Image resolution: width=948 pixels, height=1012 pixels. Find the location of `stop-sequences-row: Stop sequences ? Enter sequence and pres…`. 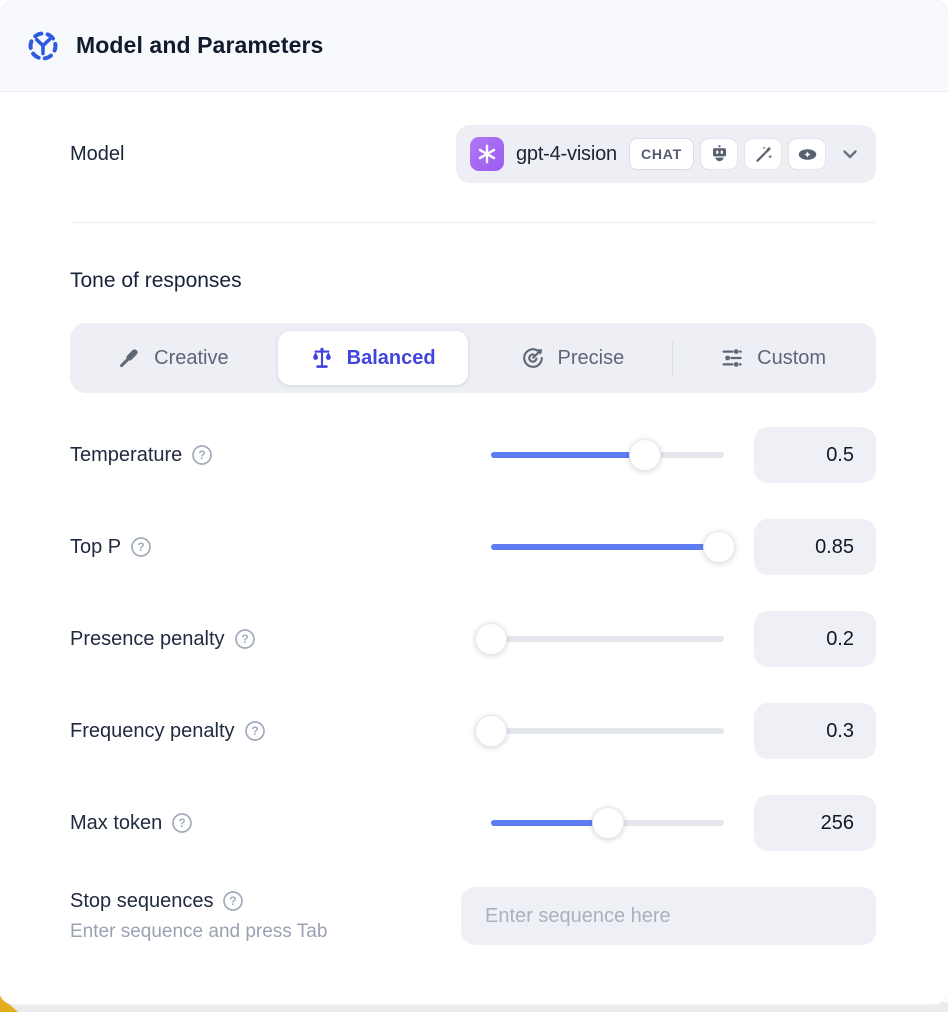

stop-sequences-row: Stop sequences ? Enter sequence and pres… is located at coordinates (473, 916).